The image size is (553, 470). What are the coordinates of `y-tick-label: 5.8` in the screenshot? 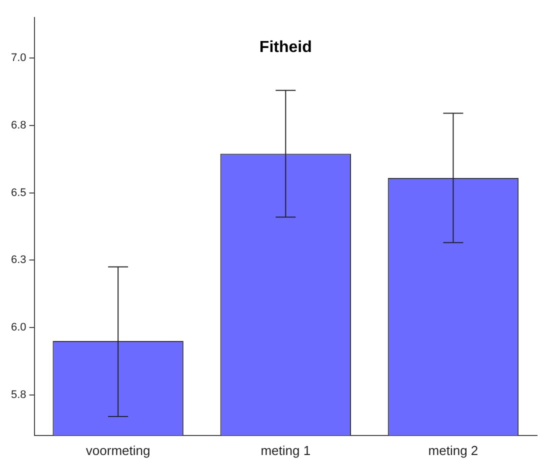 It's located at (18, 395).